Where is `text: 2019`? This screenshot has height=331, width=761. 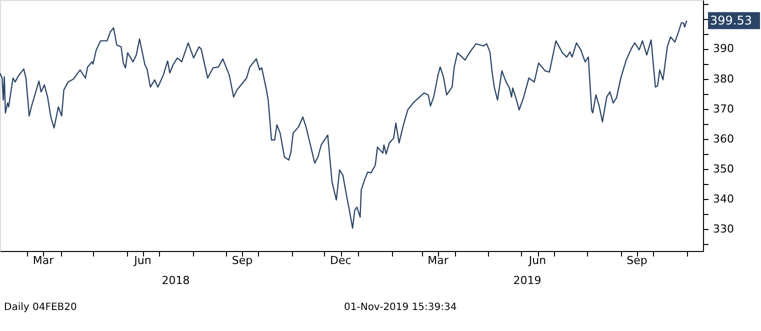 text: 2019 is located at coordinates (527, 280).